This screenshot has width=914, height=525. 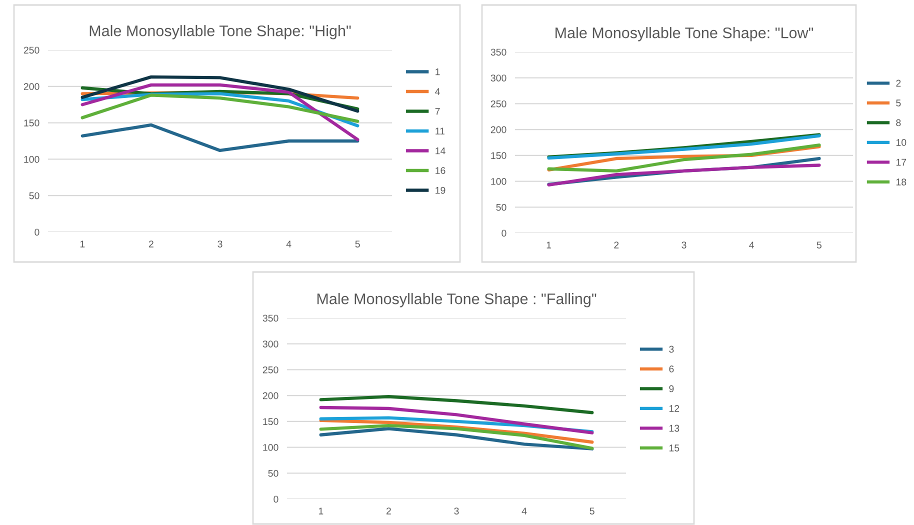 I want to click on legend-label: 13, so click(x=674, y=428).